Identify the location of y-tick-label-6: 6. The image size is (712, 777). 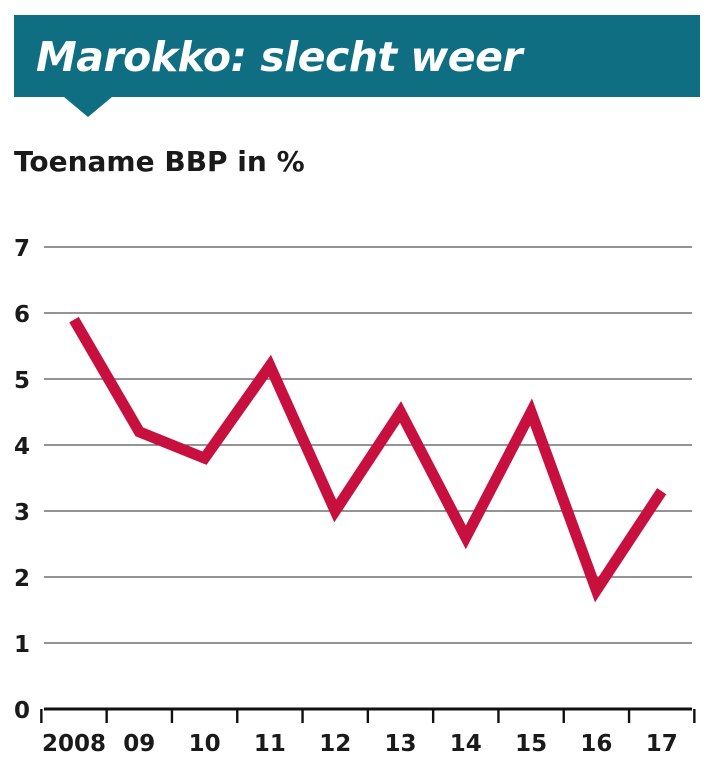
(22, 315).